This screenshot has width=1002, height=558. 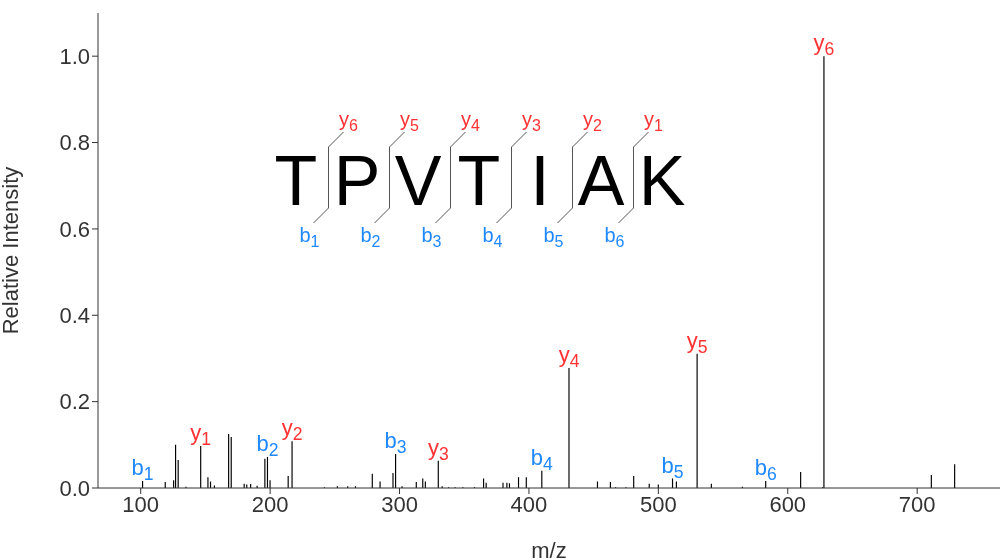 I want to click on y-tick-label: 0.4, so click(x=74, y=316).